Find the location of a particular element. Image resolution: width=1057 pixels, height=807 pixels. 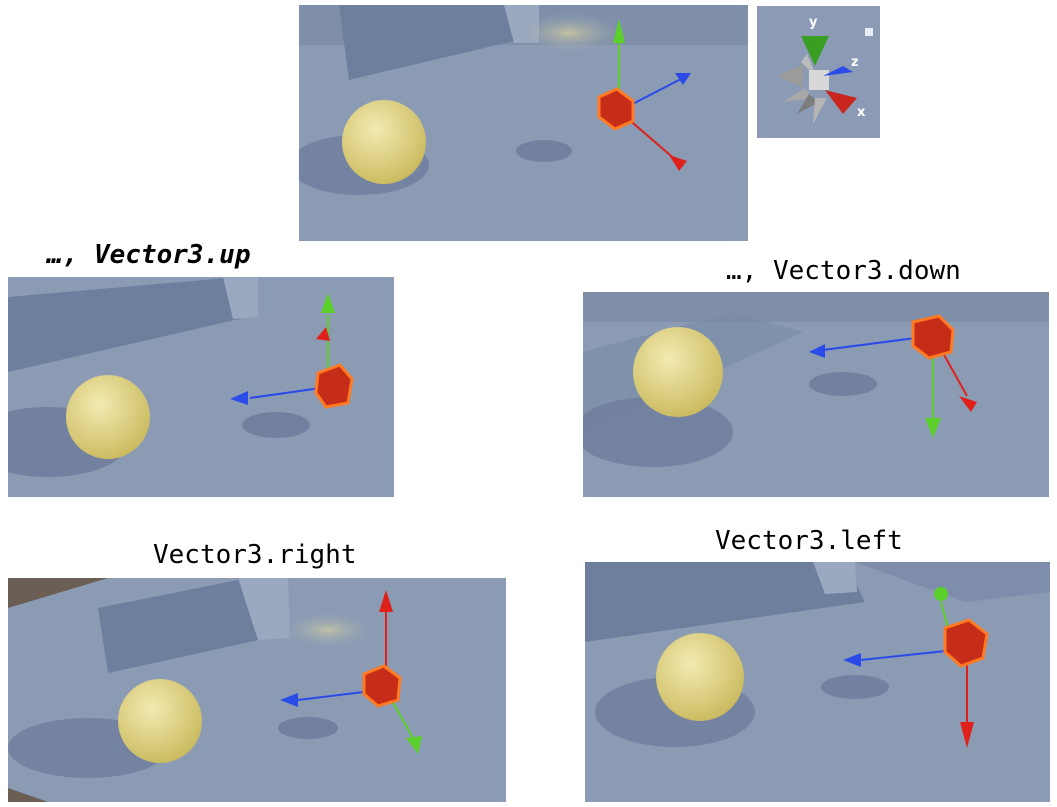

scene-view-left is located at coordinates (817, 682).